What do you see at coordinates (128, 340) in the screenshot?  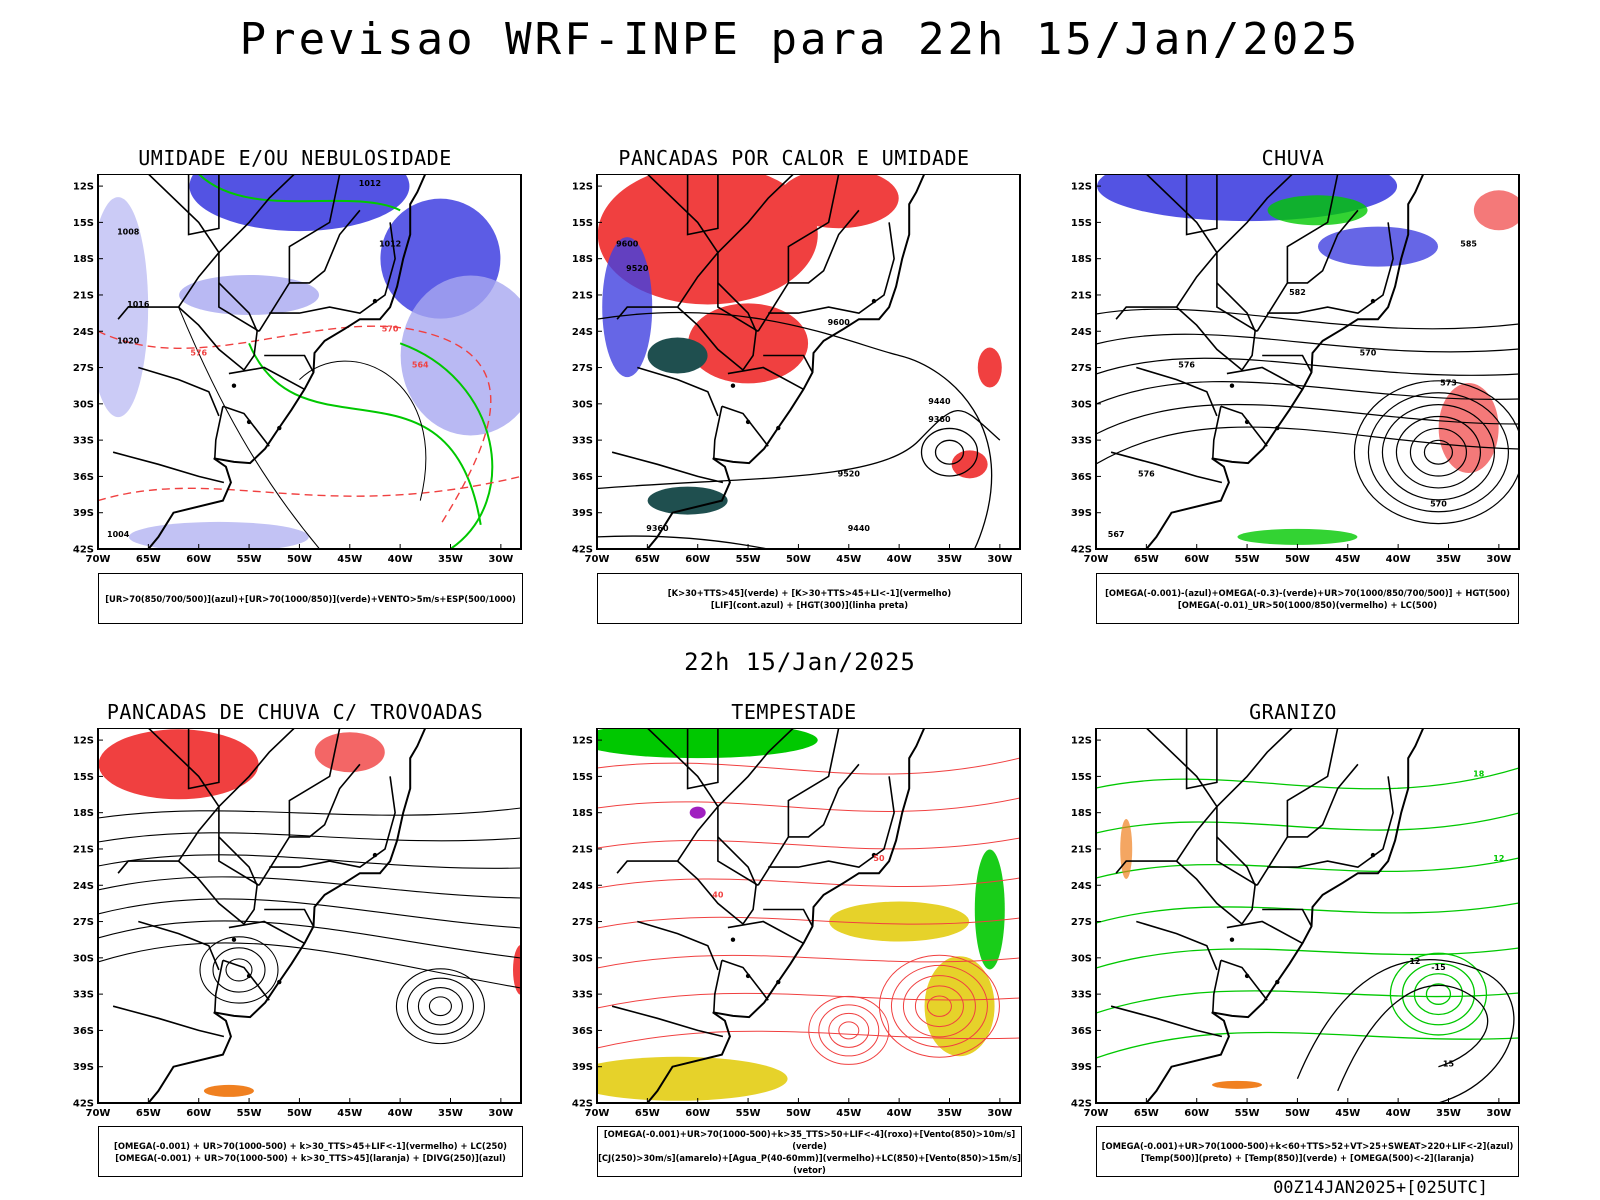 I see `svg-text: 1020` at bounding box center [128, 340].